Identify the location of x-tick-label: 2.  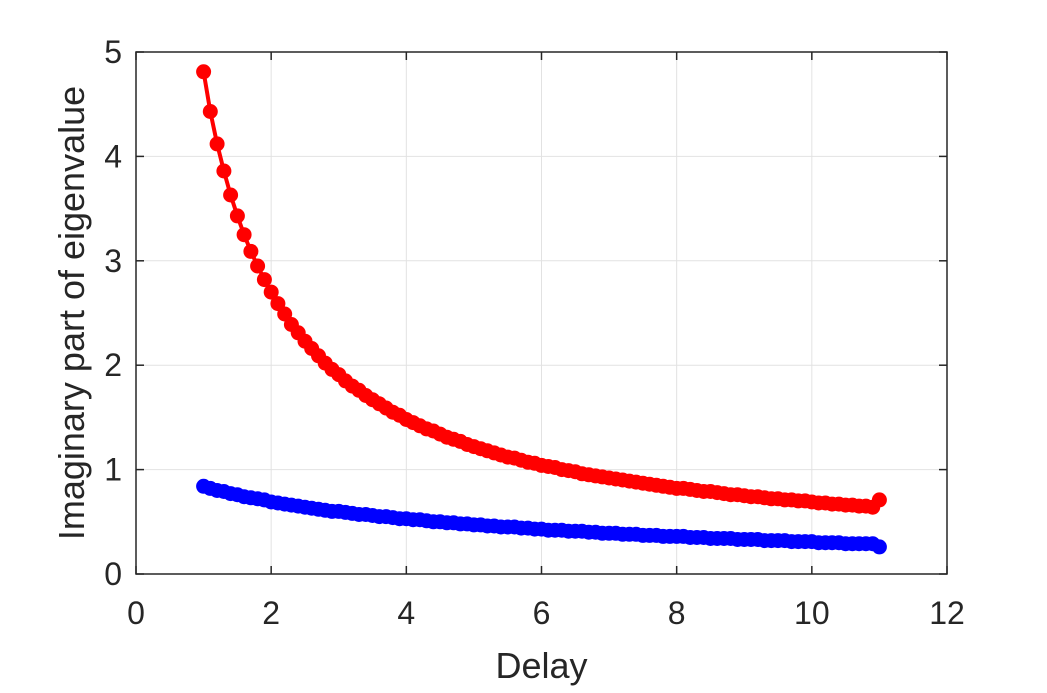
(271, 613).